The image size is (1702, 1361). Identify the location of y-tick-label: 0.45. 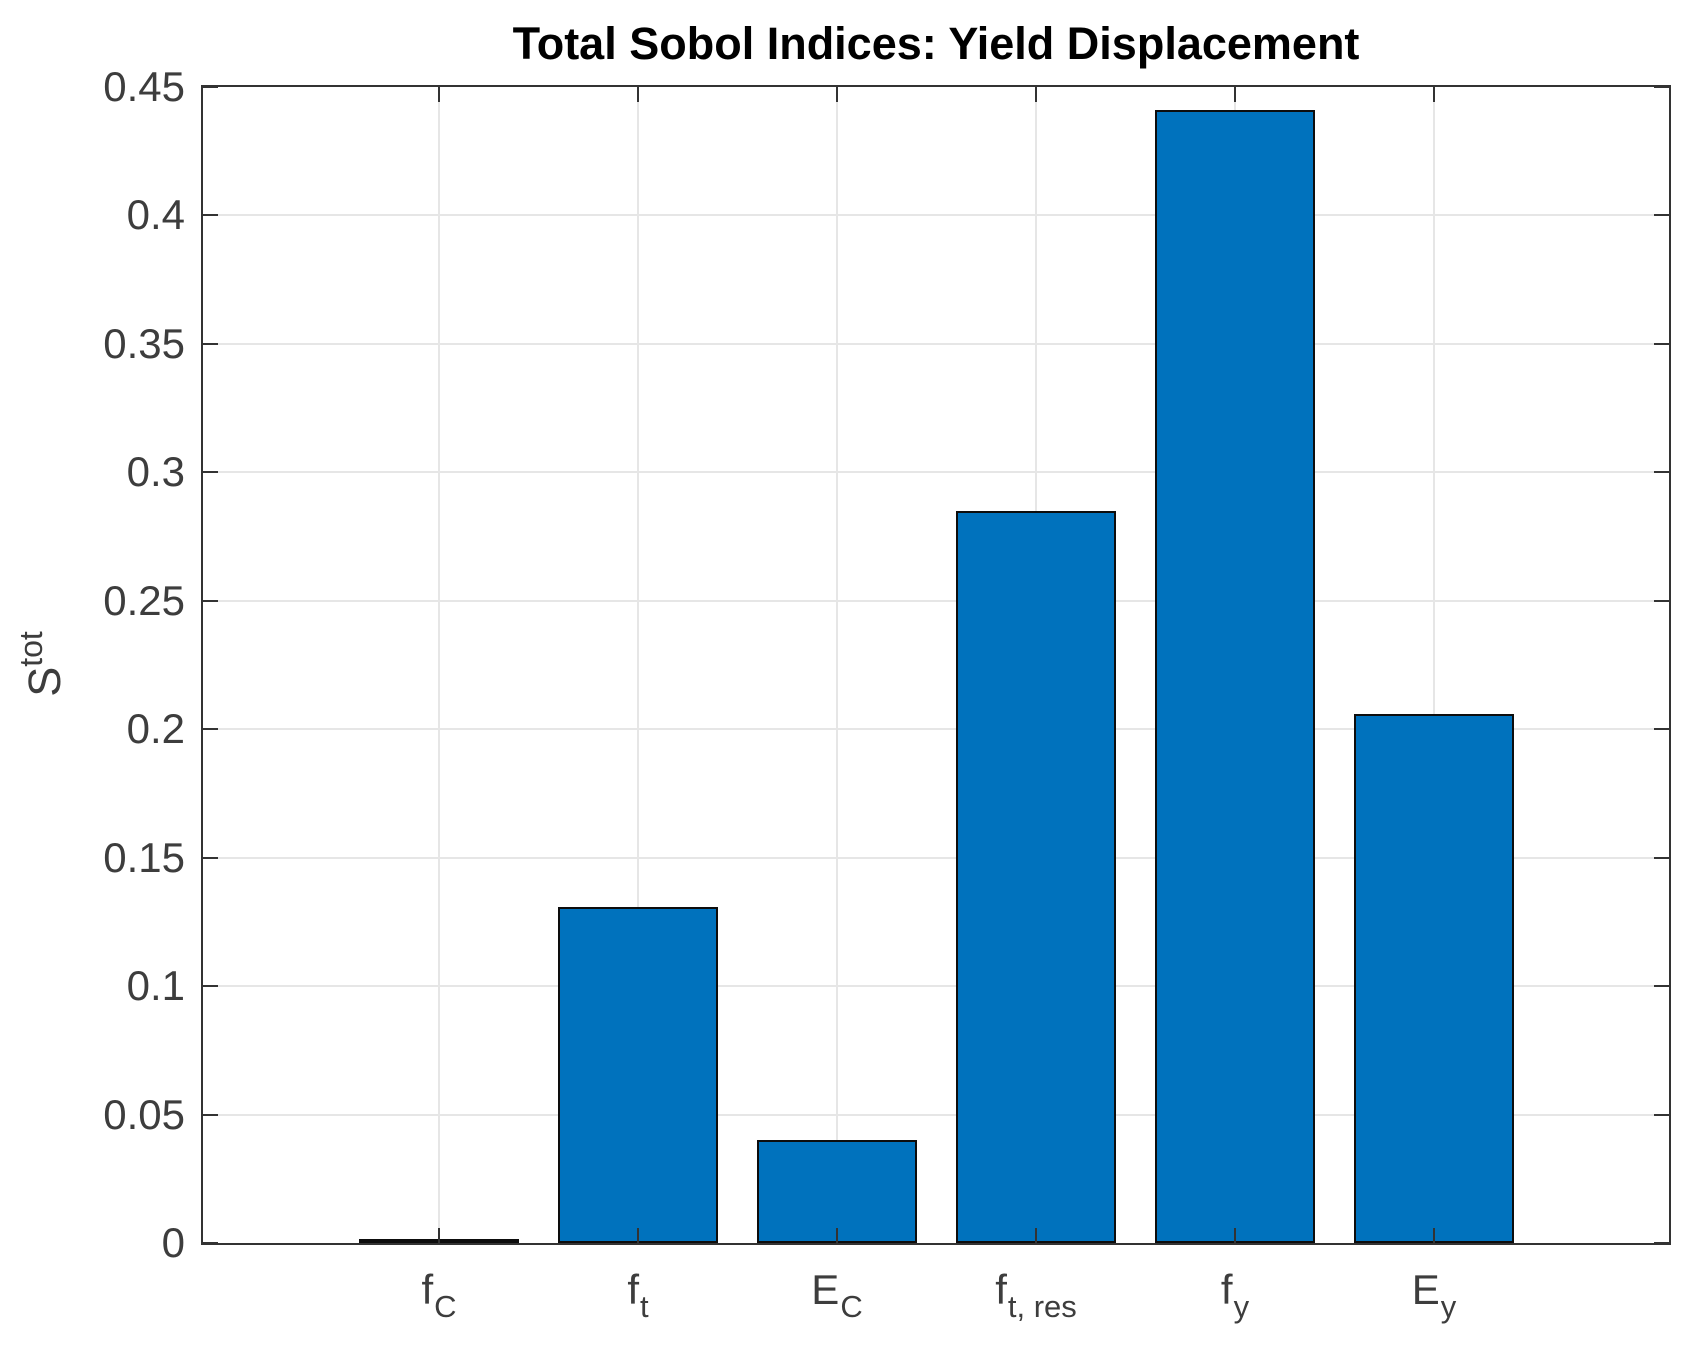
(144, 86).